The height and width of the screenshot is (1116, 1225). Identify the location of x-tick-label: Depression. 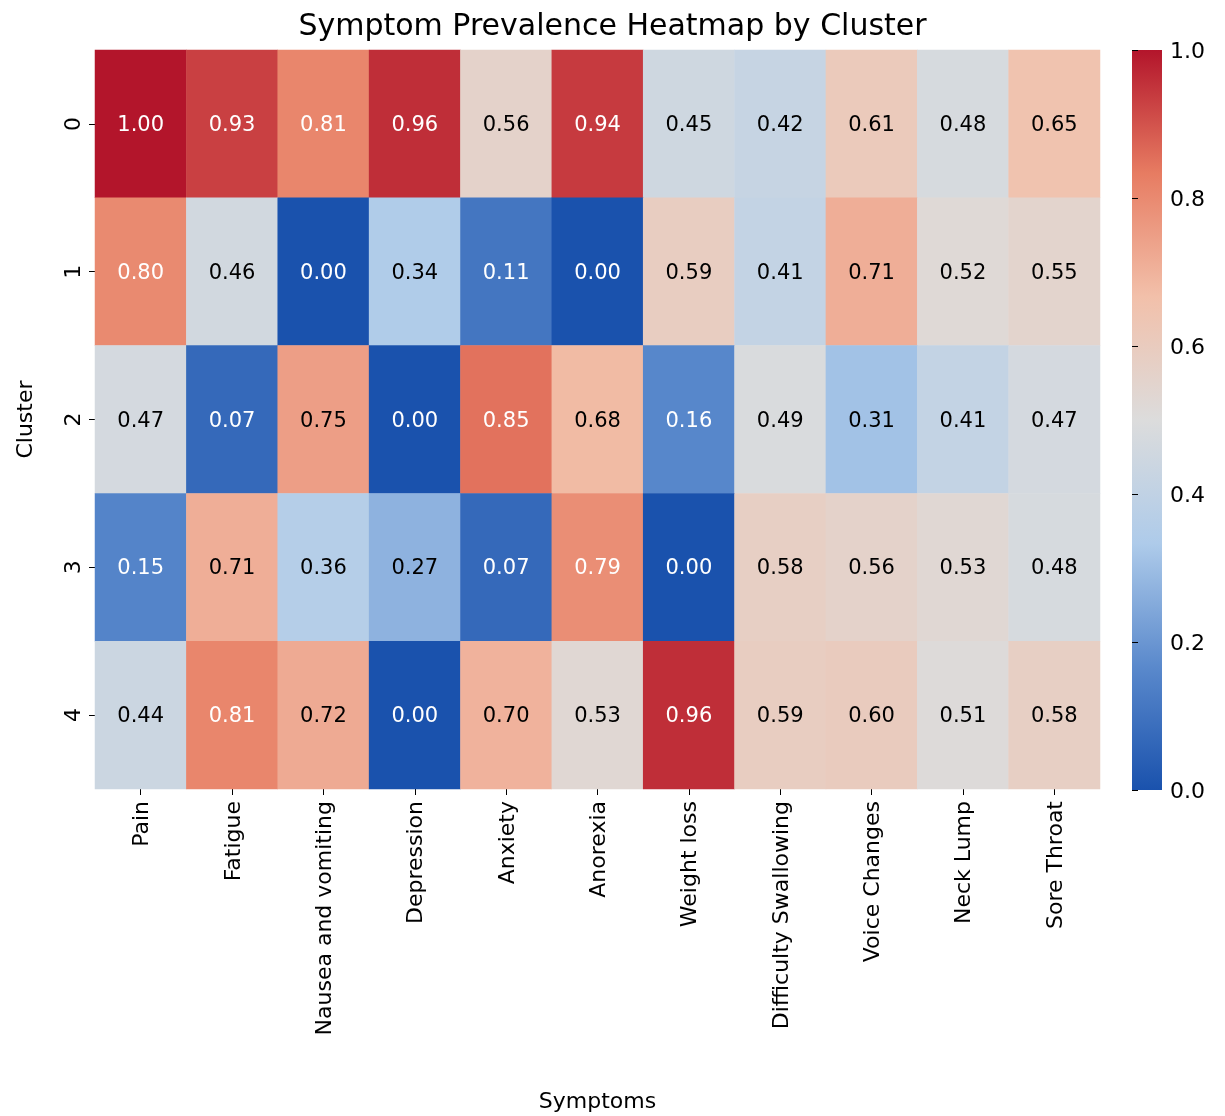
(415, 862).